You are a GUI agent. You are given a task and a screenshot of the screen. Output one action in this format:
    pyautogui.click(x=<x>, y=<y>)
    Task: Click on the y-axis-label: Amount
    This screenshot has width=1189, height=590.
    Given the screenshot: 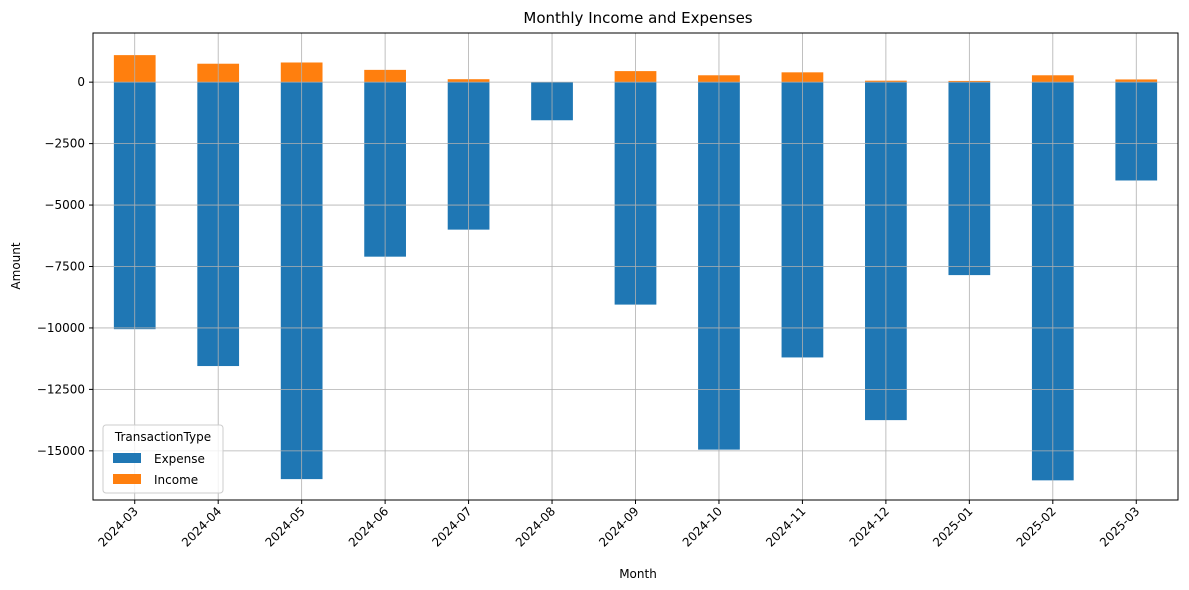 What is the action you would take?
    pyautogui.click(x=16, y=265)
    